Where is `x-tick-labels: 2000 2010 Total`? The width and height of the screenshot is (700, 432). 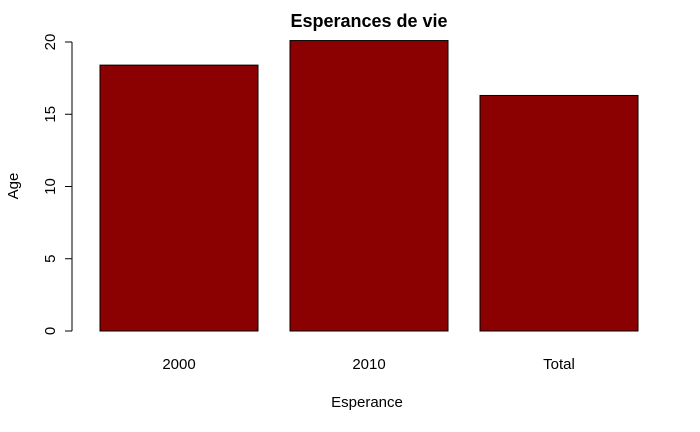
x-tick-labels: 2000 2010 Total is located at coordinates (368, 364).